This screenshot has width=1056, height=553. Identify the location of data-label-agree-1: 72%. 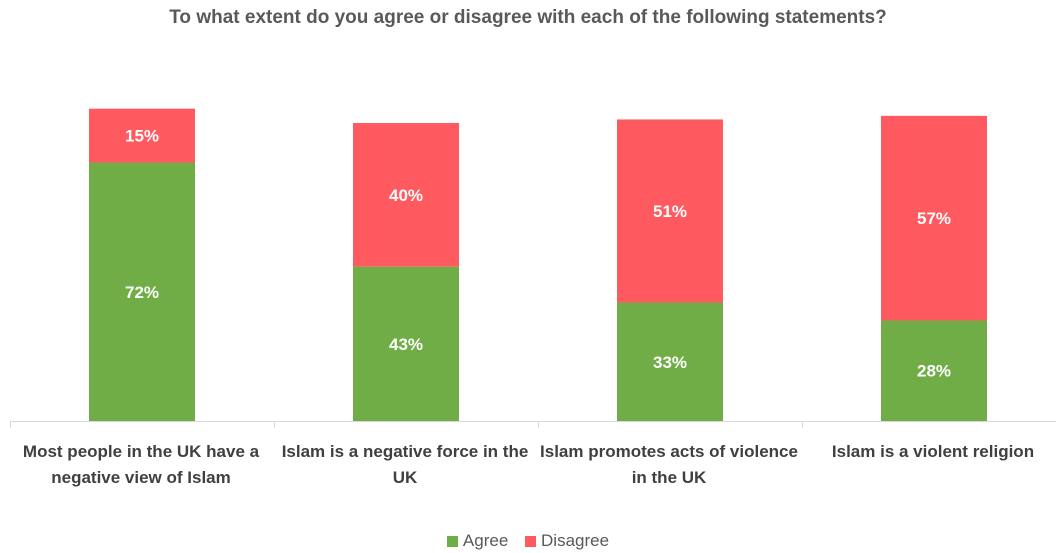
(142, 292).